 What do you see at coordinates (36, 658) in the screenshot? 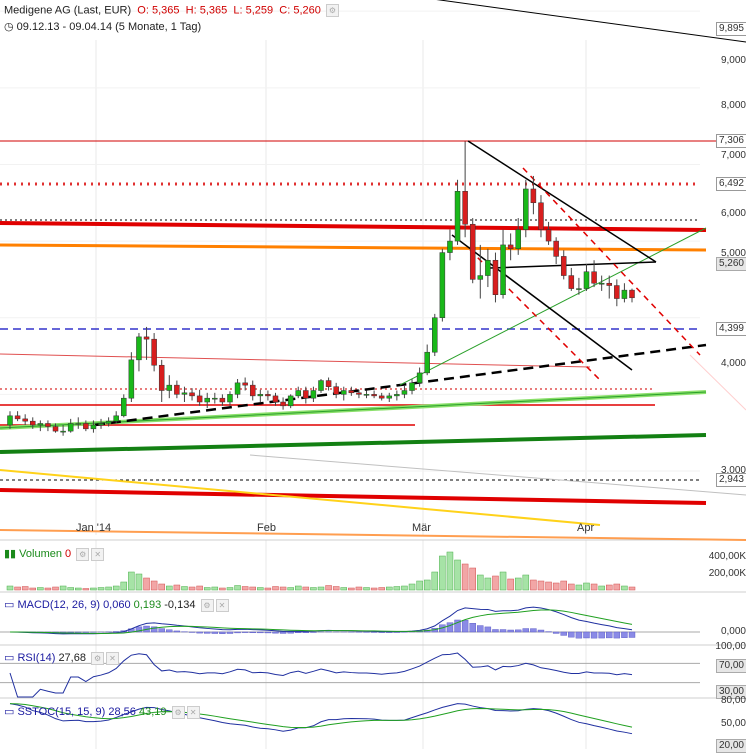
I see `rsi-name: RSI(14)` at bounding box center [36, 658].